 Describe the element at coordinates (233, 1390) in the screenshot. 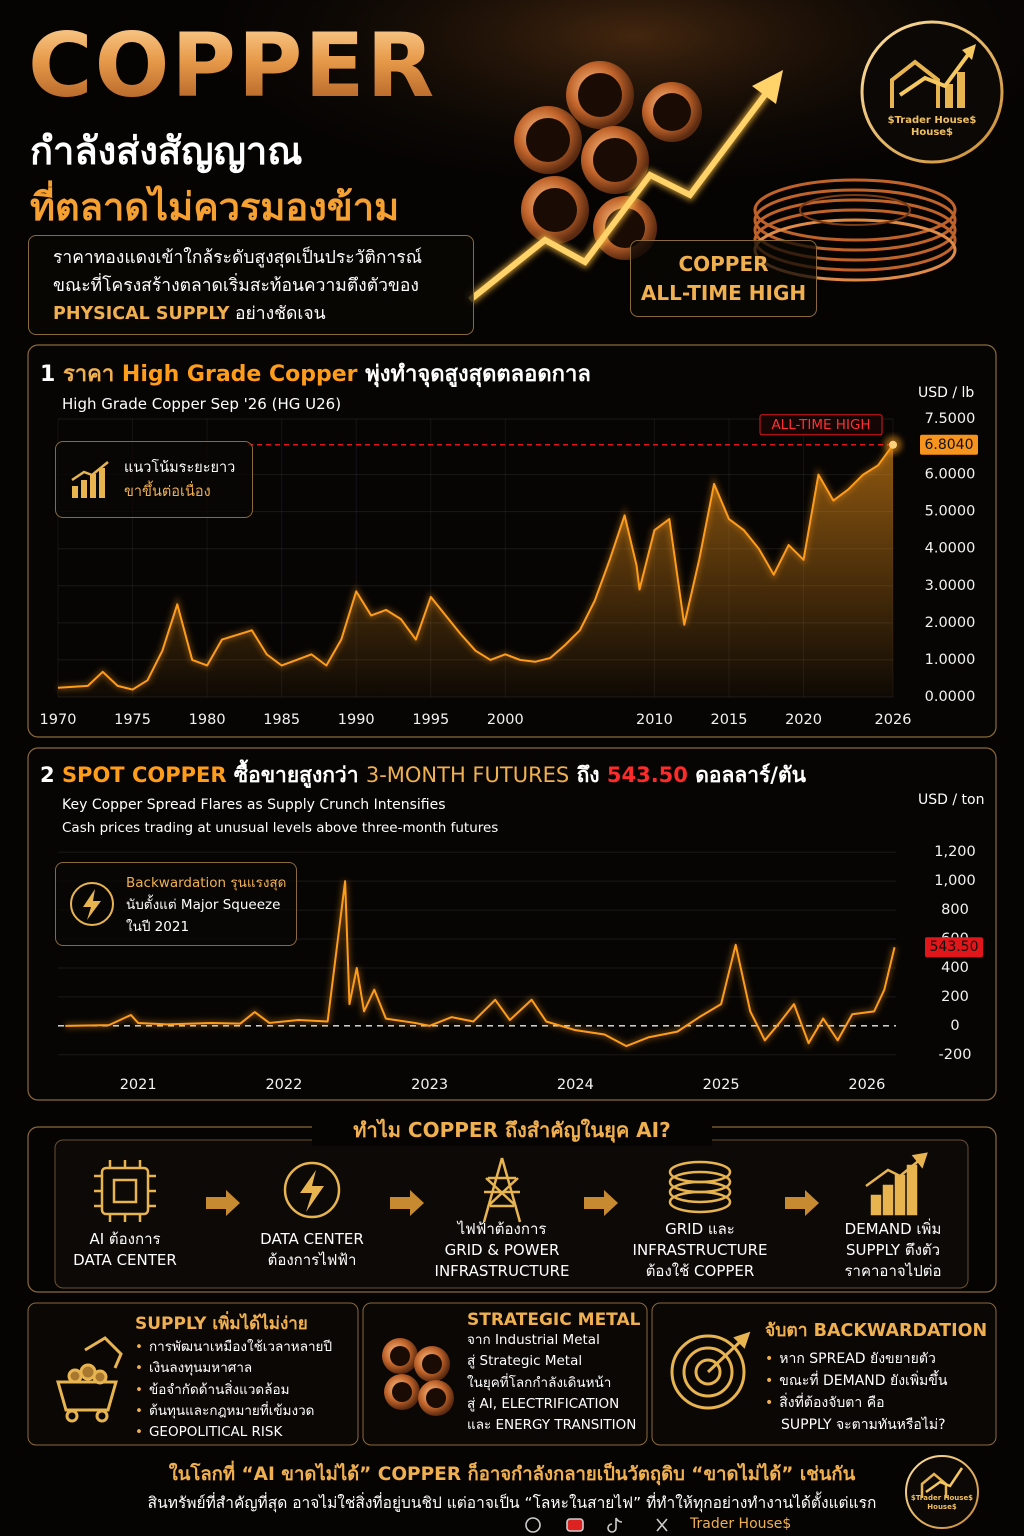

I see `card-item: ข้อจำกัดด้านสิ่งแวดล้อม` at that location.